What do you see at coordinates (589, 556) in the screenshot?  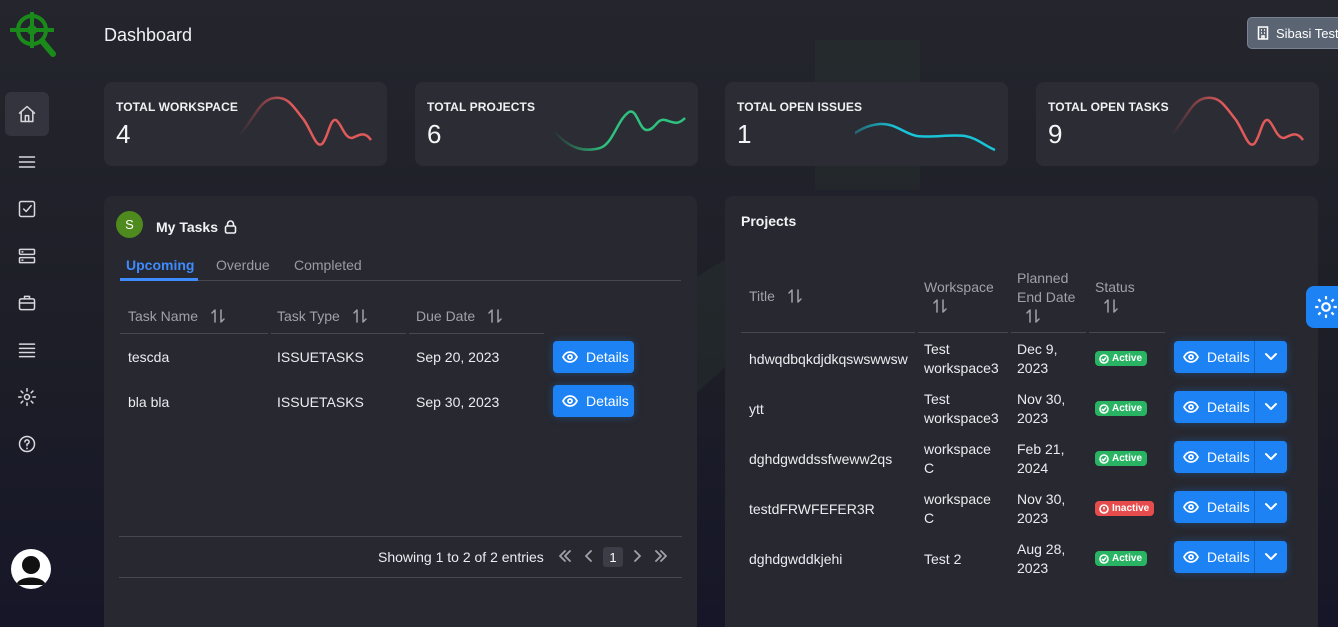 I see `prev-page-button` at bounding box center [589, 556].